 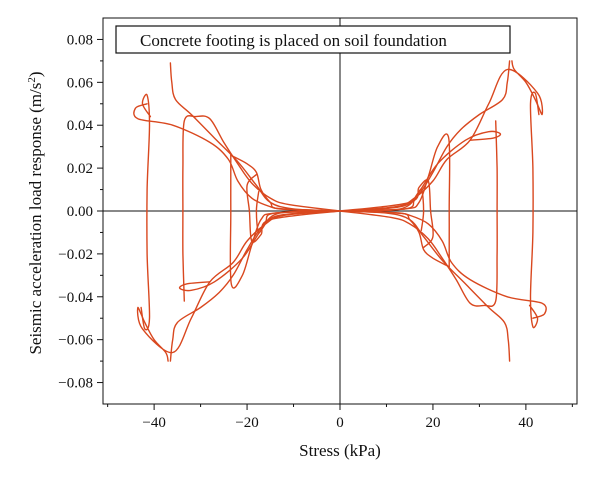 What do you see at coordinates (80, 83) in the screenshot?
I see `y-tick-label: 0.06` at bounding box center [80, 83].